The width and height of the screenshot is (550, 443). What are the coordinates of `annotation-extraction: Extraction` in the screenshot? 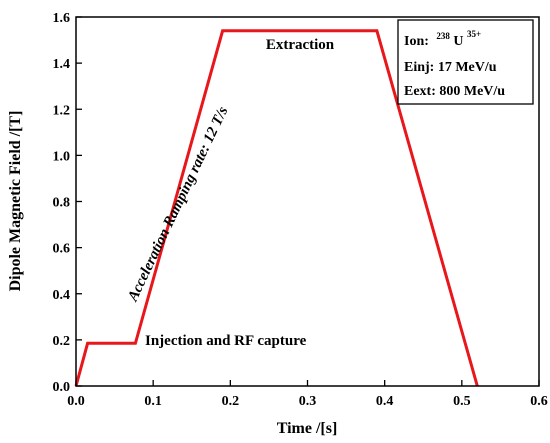 It's located at (300, 45).